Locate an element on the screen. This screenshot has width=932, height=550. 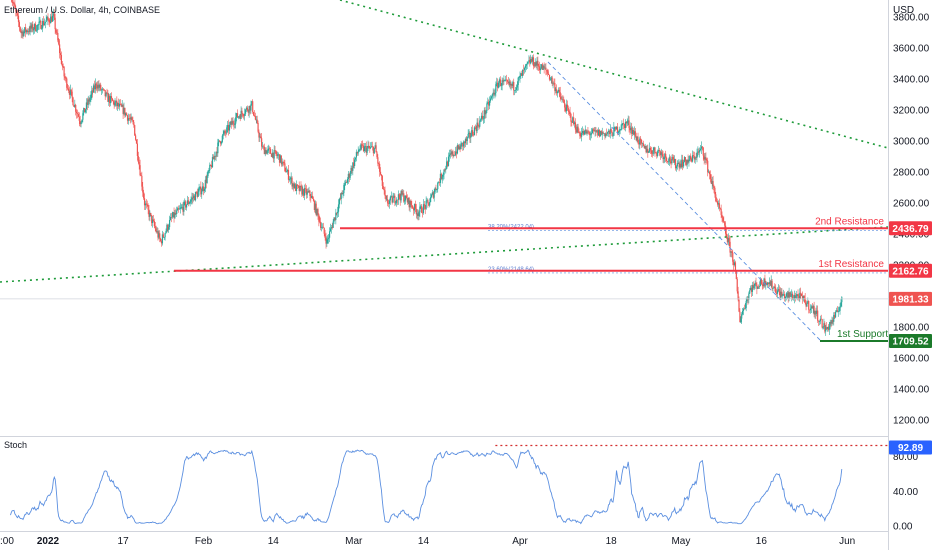
time-axis: :00 2022 17 Feb 14 Mar 14 Apr 18 May 16 Jun is located at coordinates (427, 541).